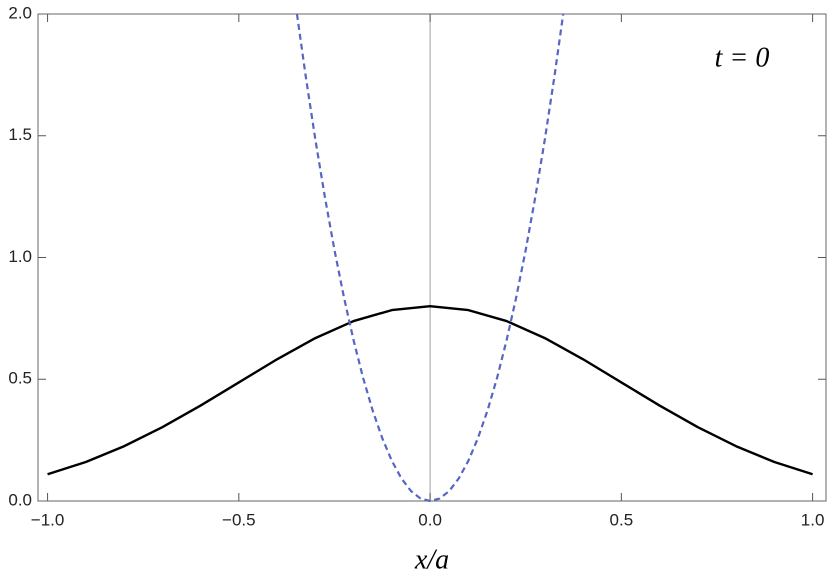 The height and width of the screenshot is (588, 830). What do you see at coordinates (239, 519) in the screenshot?
I see `x-tick-label: −0.5` at bounding box center [239, 519].